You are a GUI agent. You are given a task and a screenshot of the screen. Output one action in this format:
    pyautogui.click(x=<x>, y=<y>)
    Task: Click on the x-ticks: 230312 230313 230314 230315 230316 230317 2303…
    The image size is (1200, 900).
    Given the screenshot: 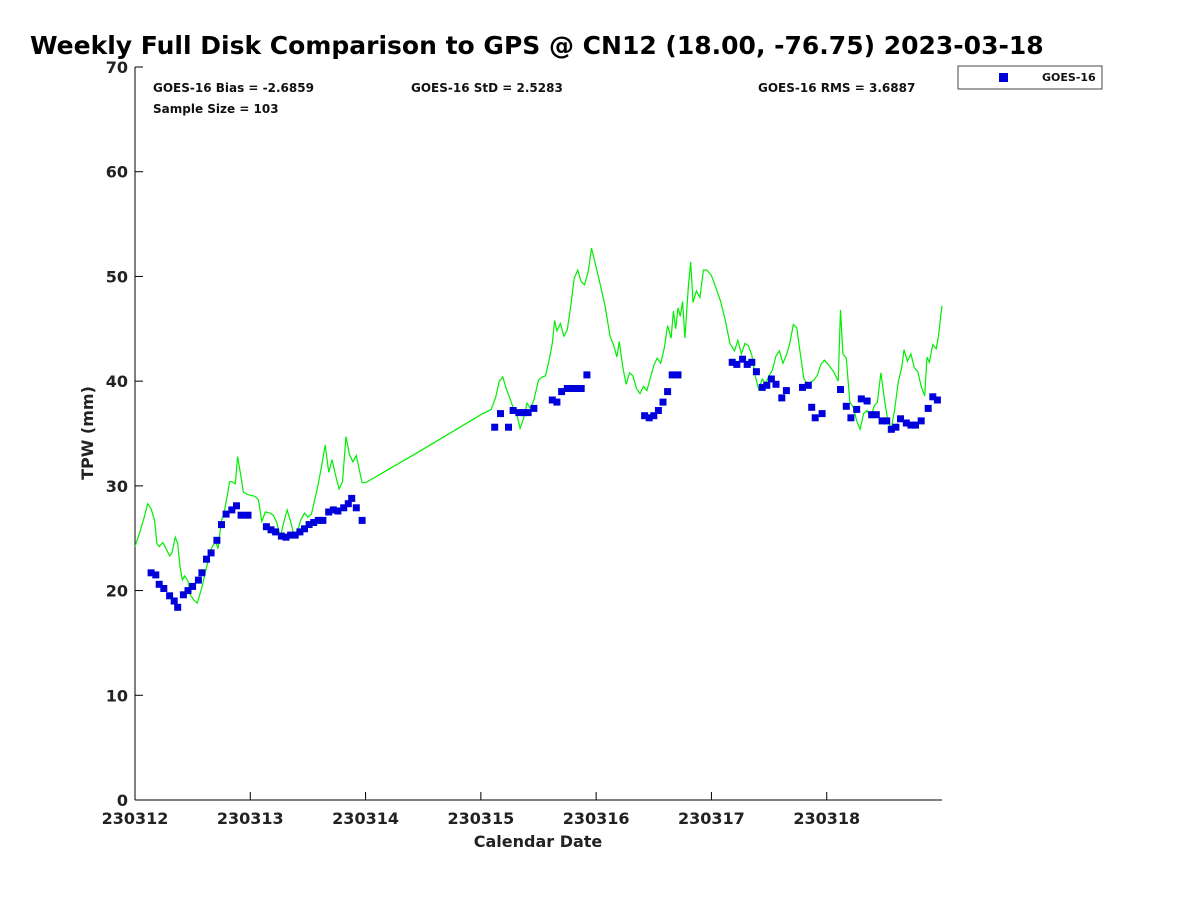 What is the action you would take?
    pyautogui.click(x=481, y=810)
    